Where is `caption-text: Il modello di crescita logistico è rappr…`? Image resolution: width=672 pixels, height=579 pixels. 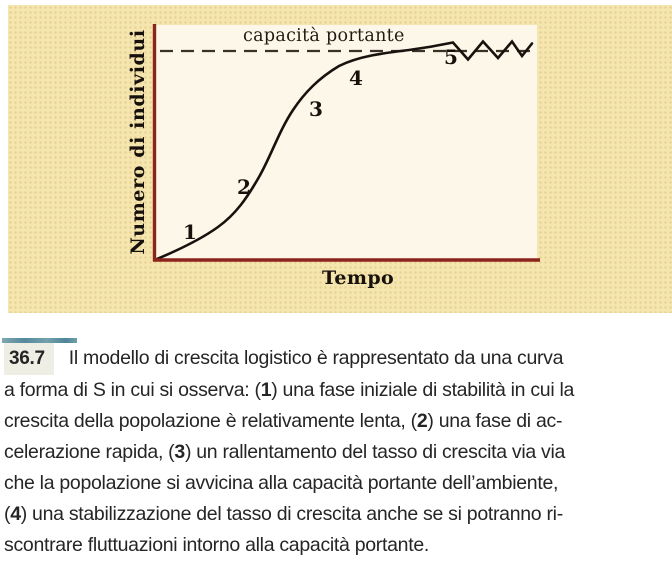
caption-text: Il modello di crescita logistico è rappr… is located at coordinates (316, 358).